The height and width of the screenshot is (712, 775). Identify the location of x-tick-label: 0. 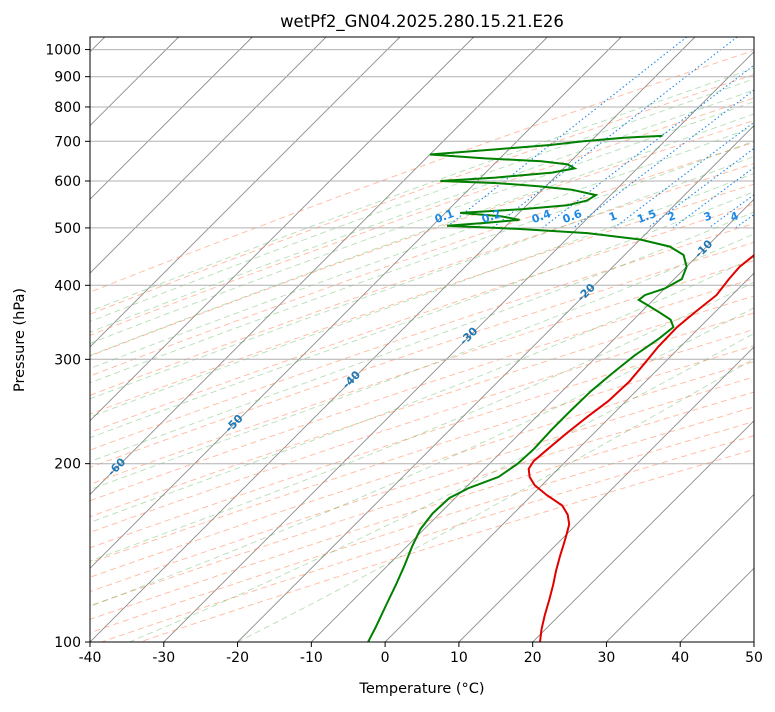
(385, 658).